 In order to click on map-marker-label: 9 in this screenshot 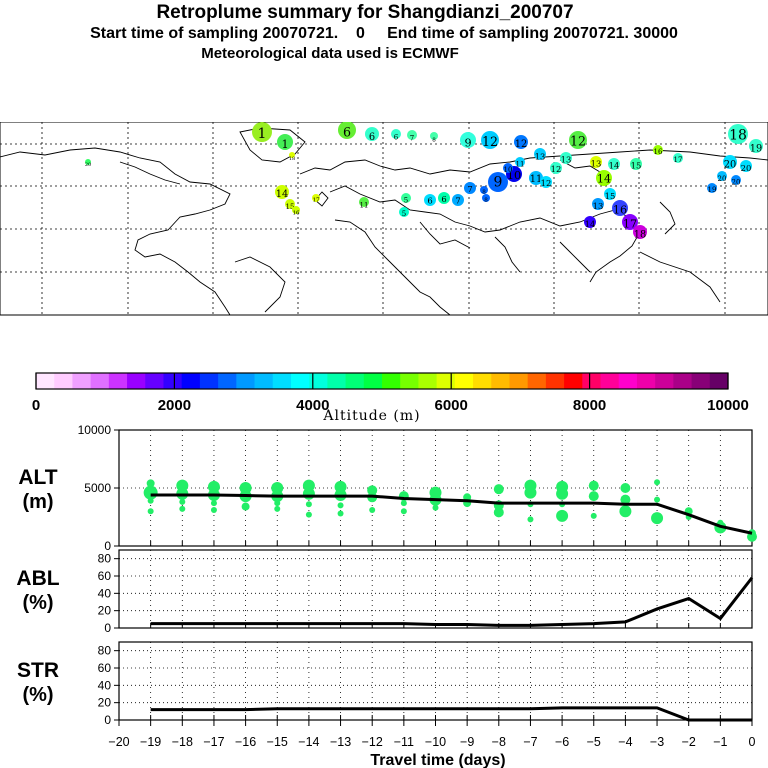, I will do `click(498, 183)`.